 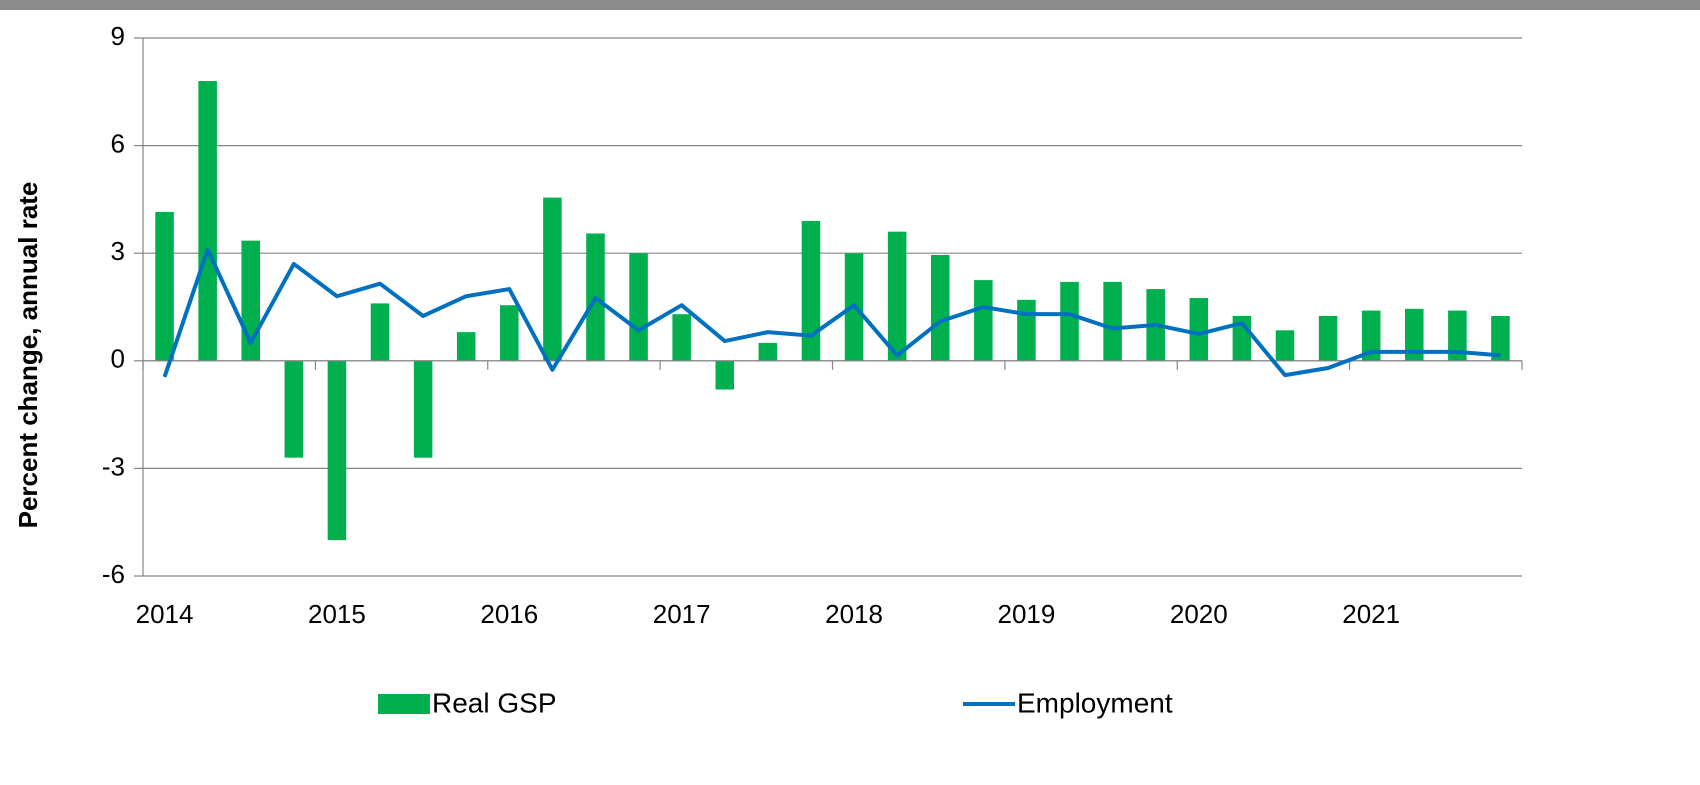 I want to click on x-tick-label: 2021, so click(x=1371, y=614).